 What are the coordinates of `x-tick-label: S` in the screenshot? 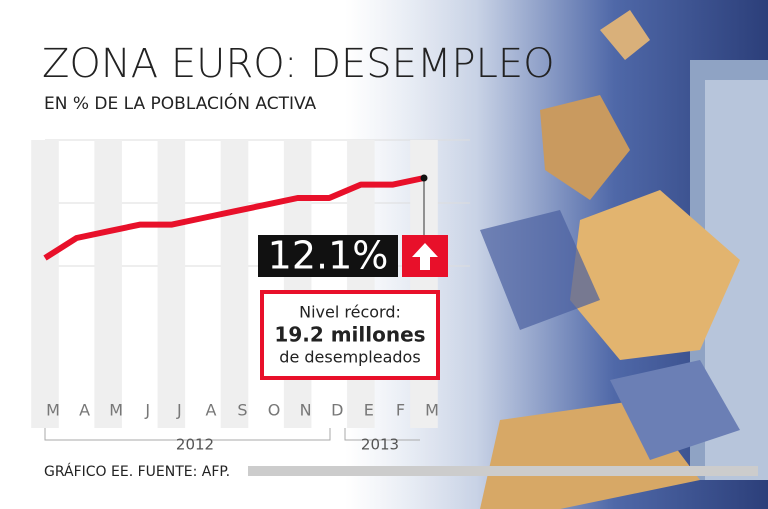 It's located at (242, 410).